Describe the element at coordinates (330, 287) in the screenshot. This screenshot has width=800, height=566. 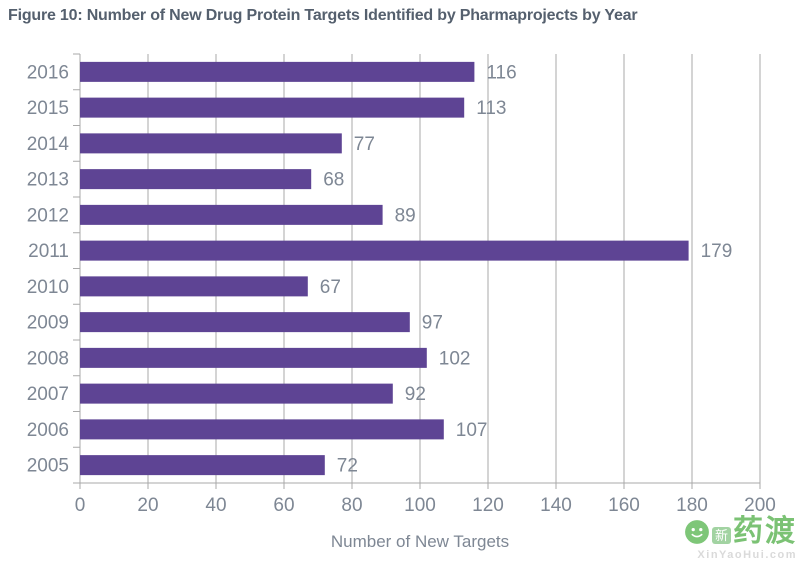
I see `value-label-2010: 67` at that location.